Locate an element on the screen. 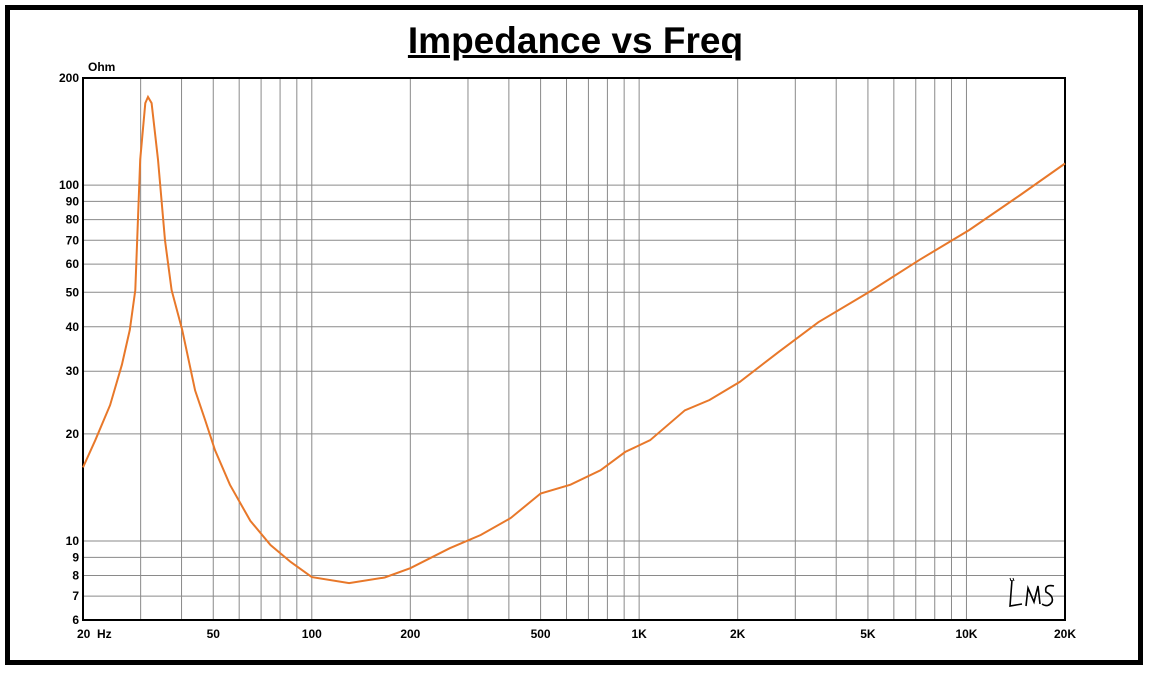 This screenshot has width=1151, height=674. x-tick-label: 1K is located at coordinates (639, 634).